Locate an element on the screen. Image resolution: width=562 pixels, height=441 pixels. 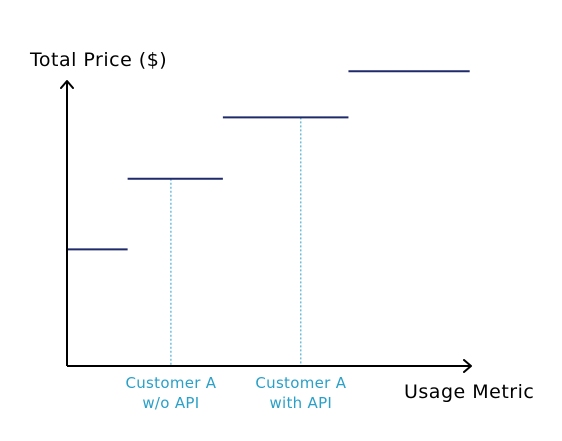
annotation-label-1-line1: Customer A is located at coordinates (170, 383).